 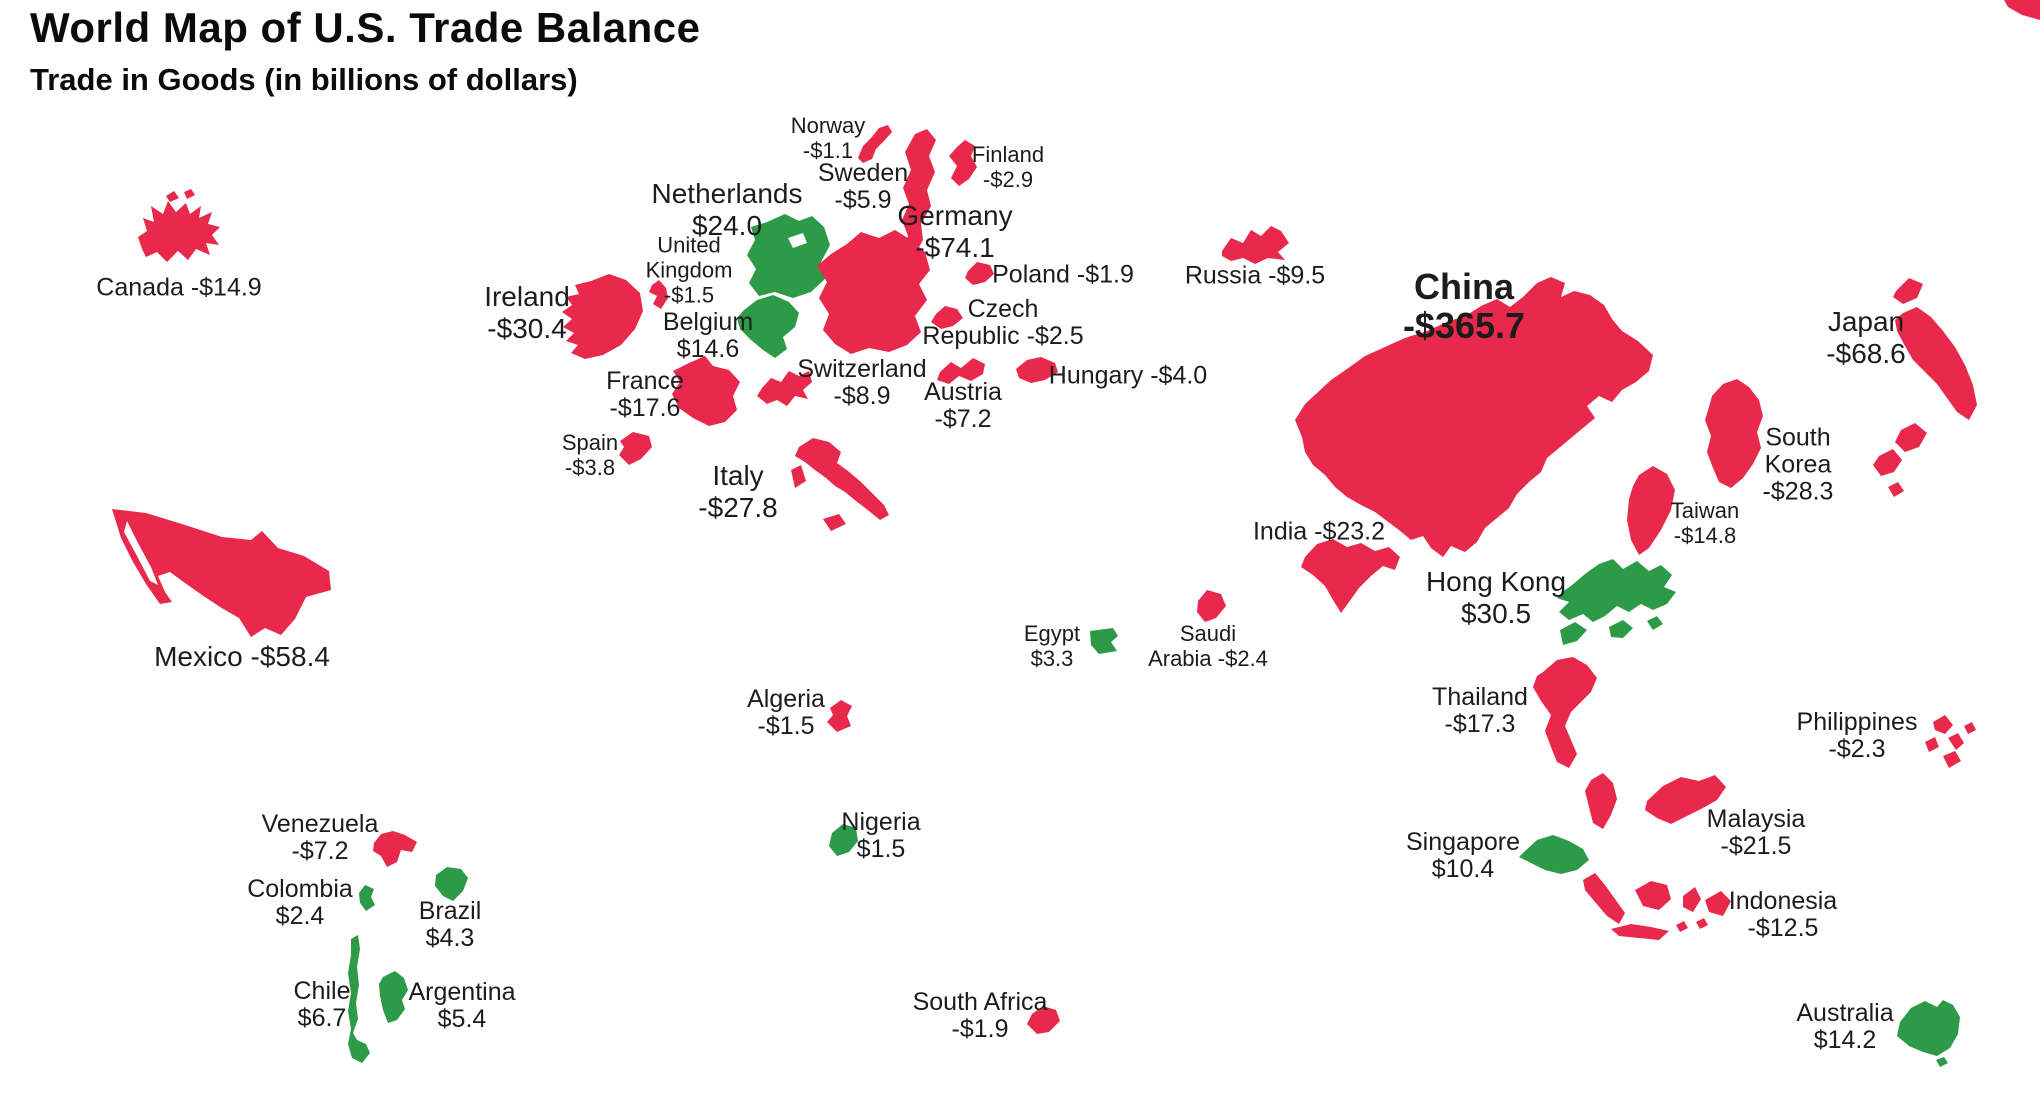 What do you see at coordinates (367, 898) in the screenshot?
I see `colombia-shape` at bounding box center [367, 898].